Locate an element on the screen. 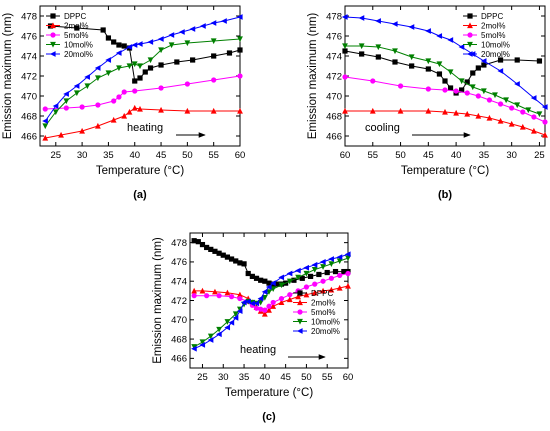  y-tick-label: 478 is located at coordinates (334, 16).